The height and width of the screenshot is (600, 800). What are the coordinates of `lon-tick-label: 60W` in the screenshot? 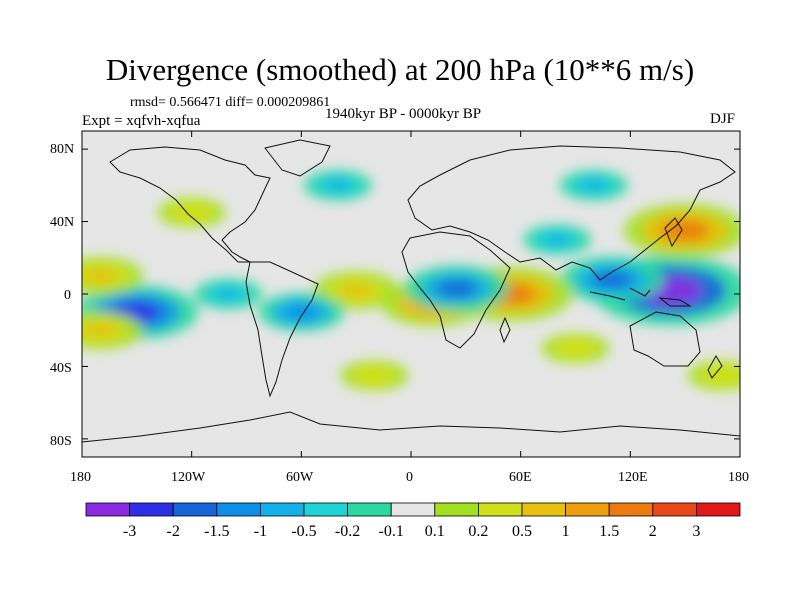 It's located at (300, 477).